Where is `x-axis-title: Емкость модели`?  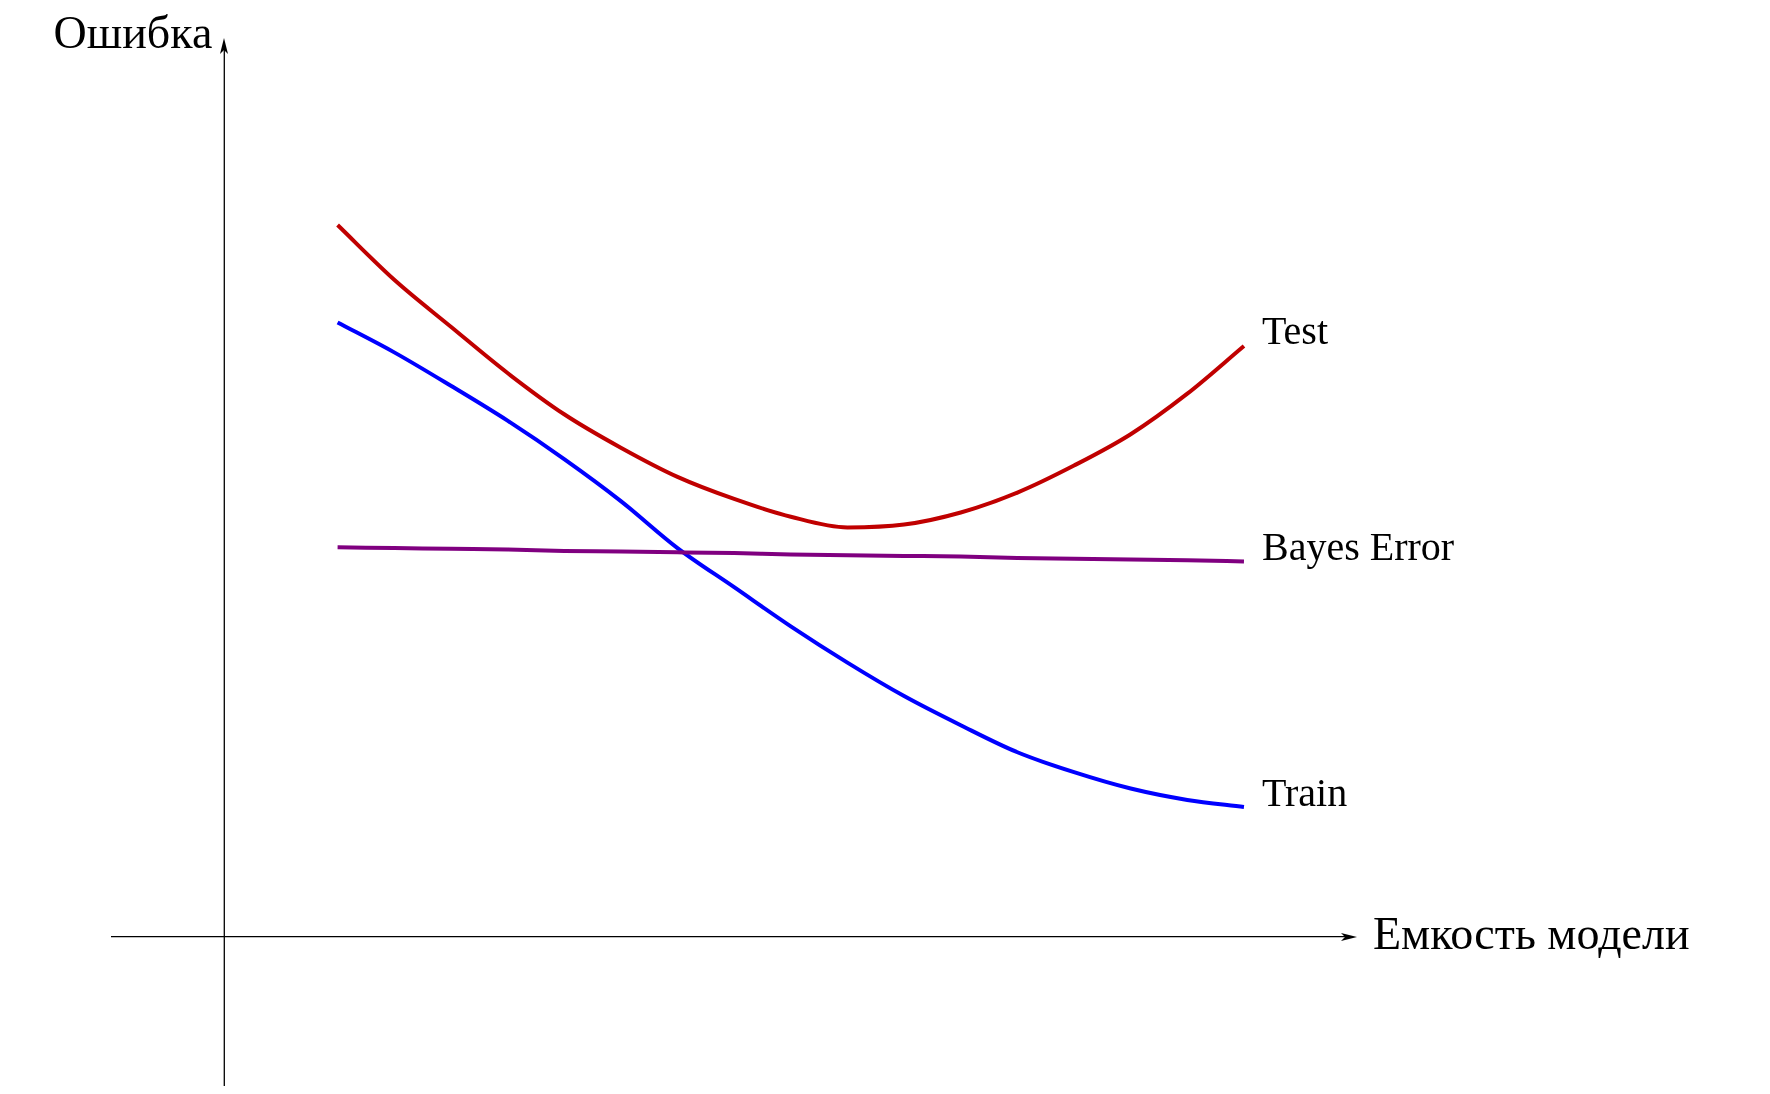 x-axis-title: Емкость модели is located at coordinates (1531, 933).